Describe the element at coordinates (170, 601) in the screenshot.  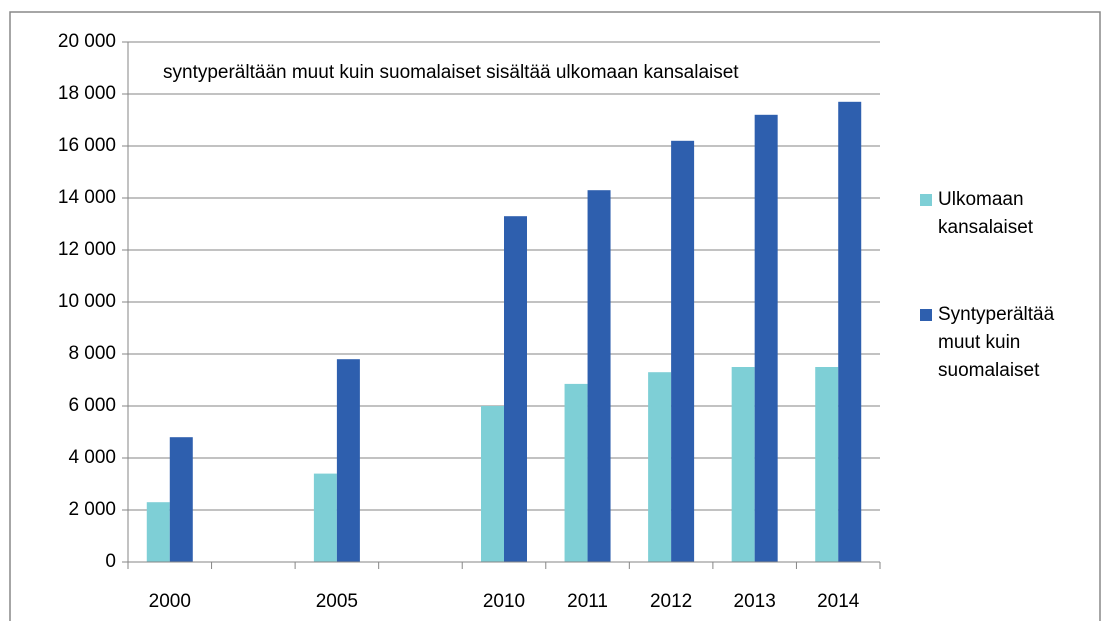
I see `x-tick-label: 2000` at that location.